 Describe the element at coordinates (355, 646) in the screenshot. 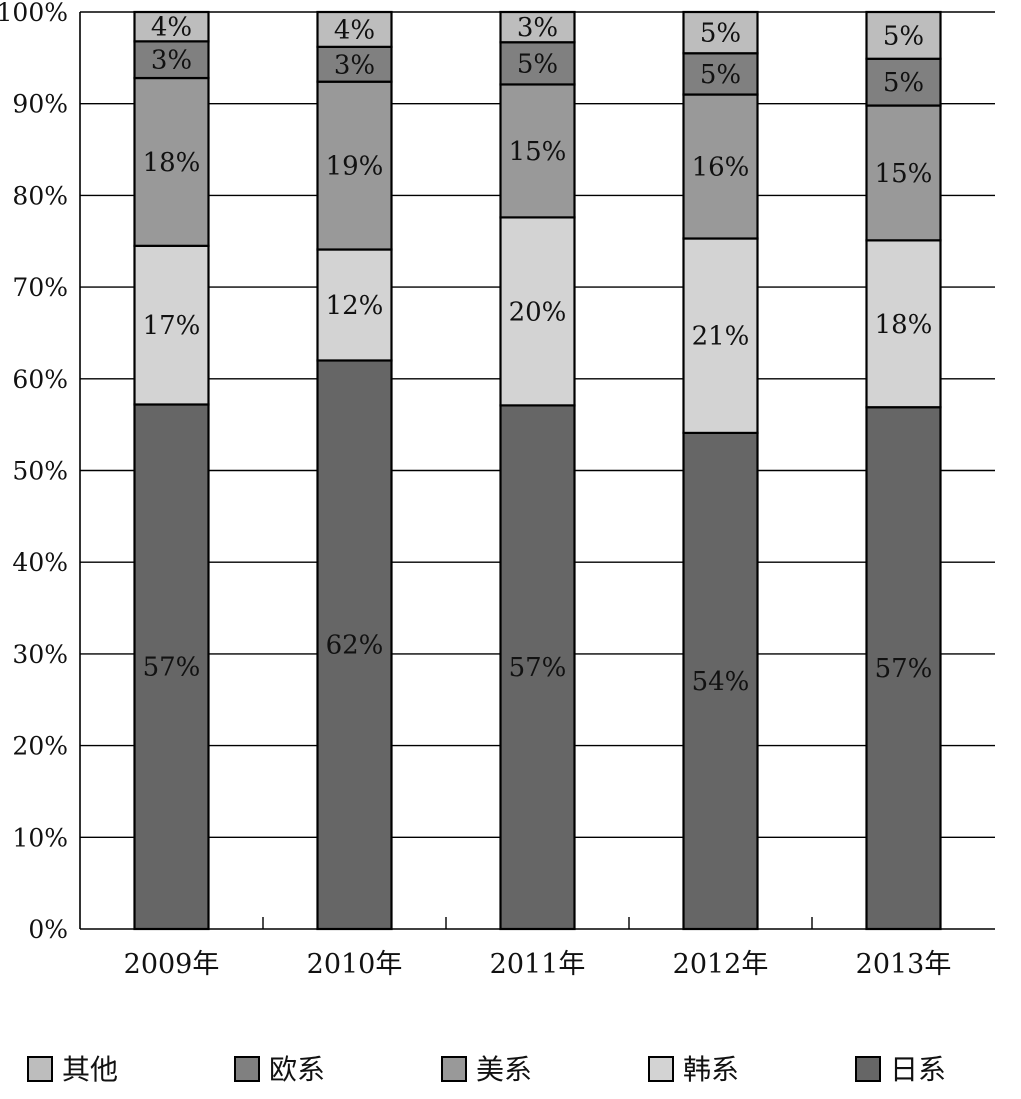

I see `data-label: 62%` at that location.